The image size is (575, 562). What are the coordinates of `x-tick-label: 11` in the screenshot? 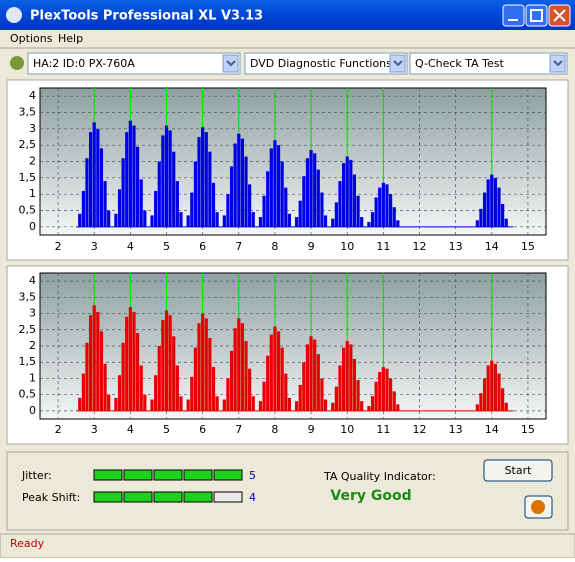 It's located at (383, 429).